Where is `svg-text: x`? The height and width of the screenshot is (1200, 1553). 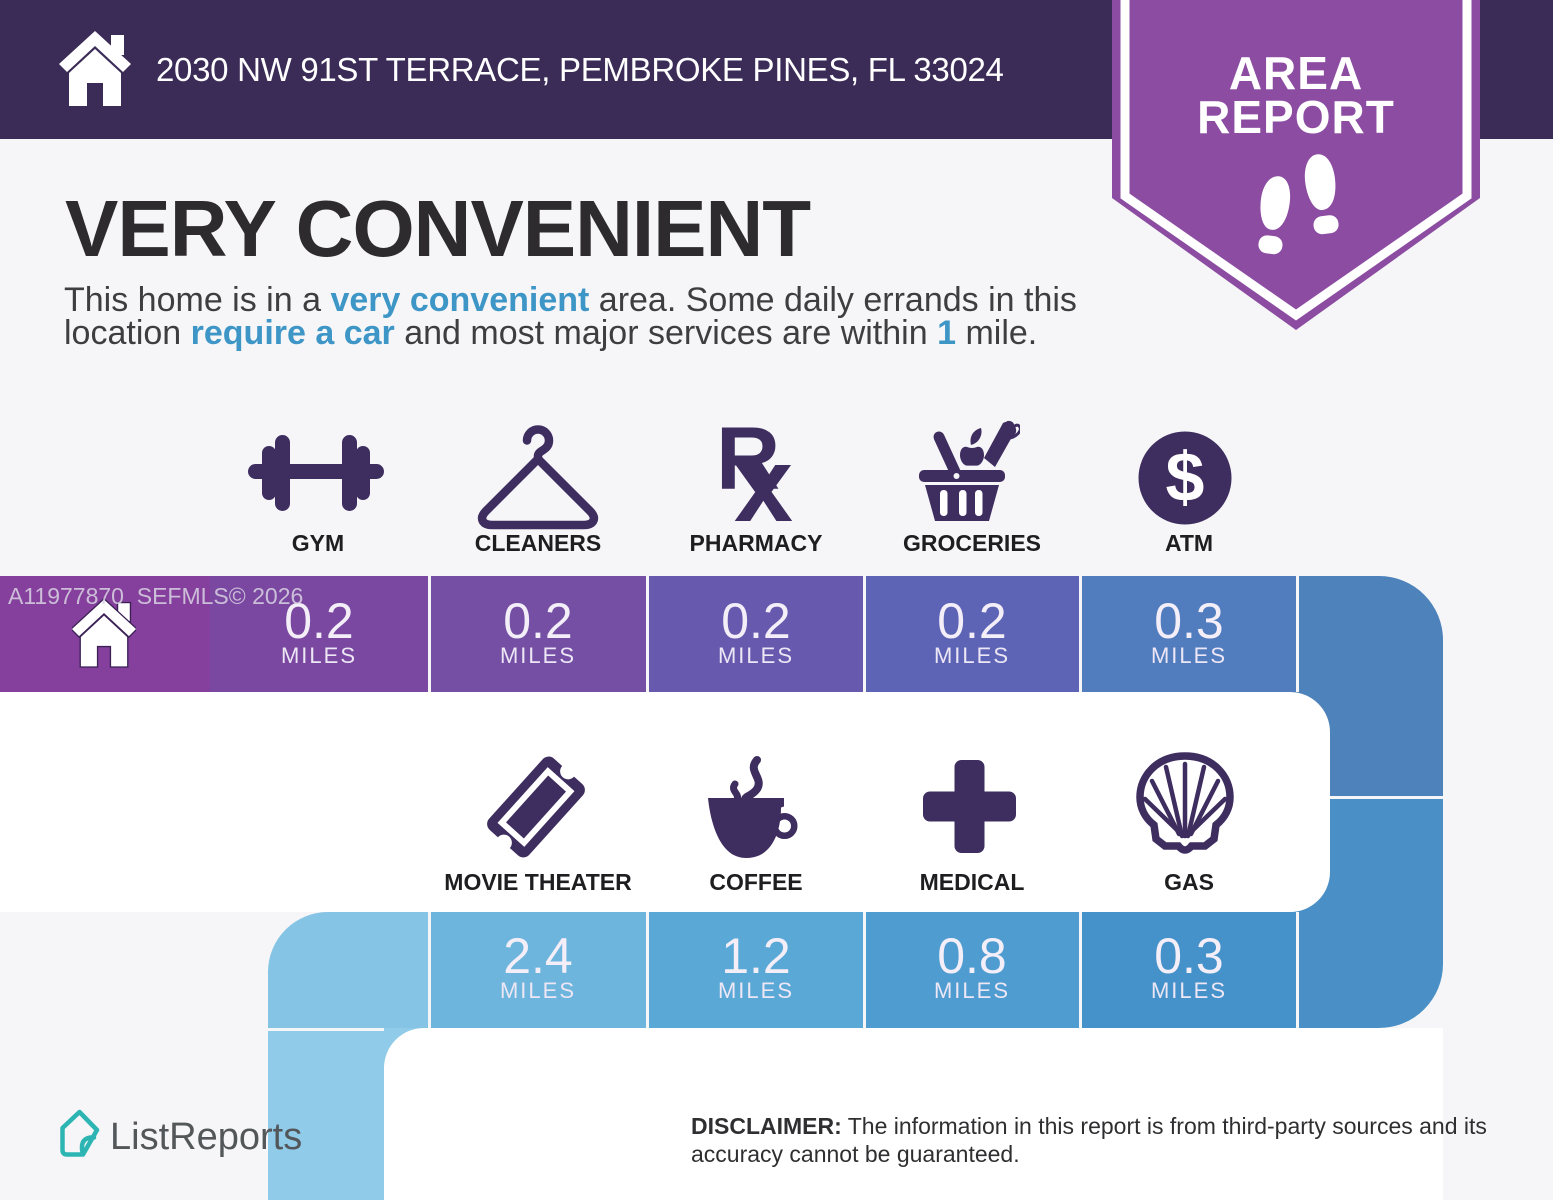 svg-text: x is located at coordinates (763, 481).